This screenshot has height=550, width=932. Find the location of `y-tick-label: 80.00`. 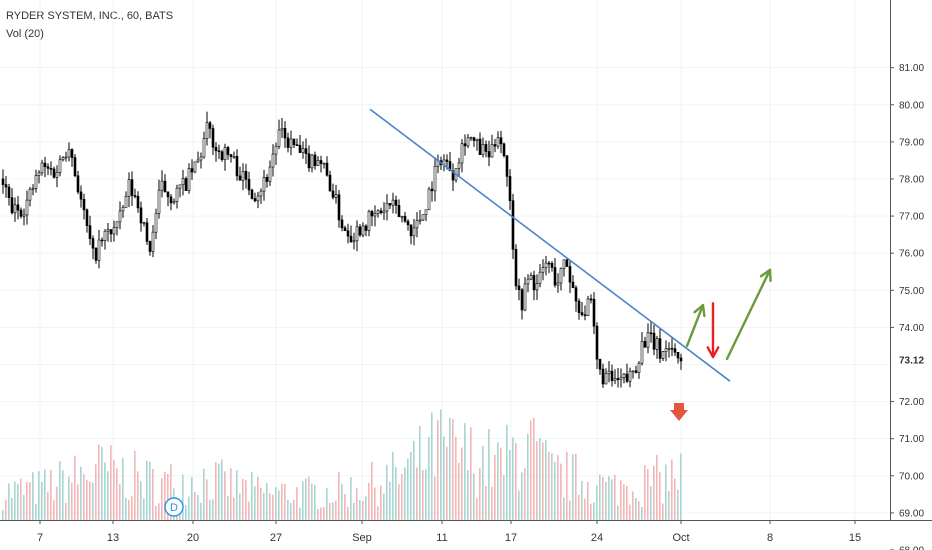

y-tick-label: 80.00 is located at coordinates (911, 105).